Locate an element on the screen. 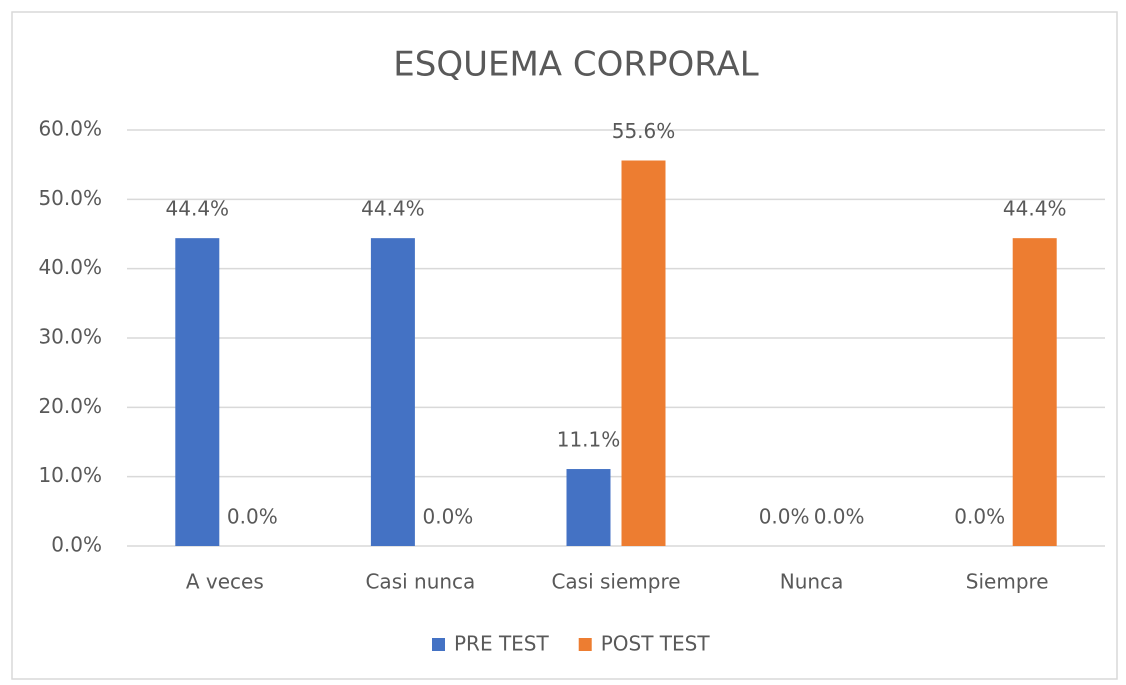 This screenshot has height=685, width=1126. x-tick-label: Casi nunca is located at coordinates (420, 582).